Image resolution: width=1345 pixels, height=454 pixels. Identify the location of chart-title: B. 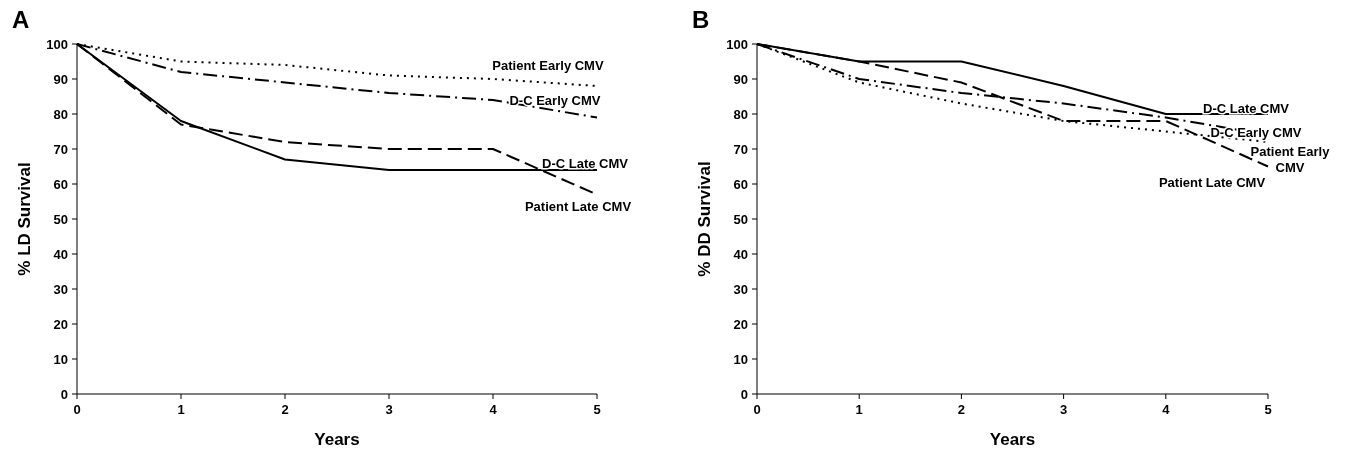
(701, 19).